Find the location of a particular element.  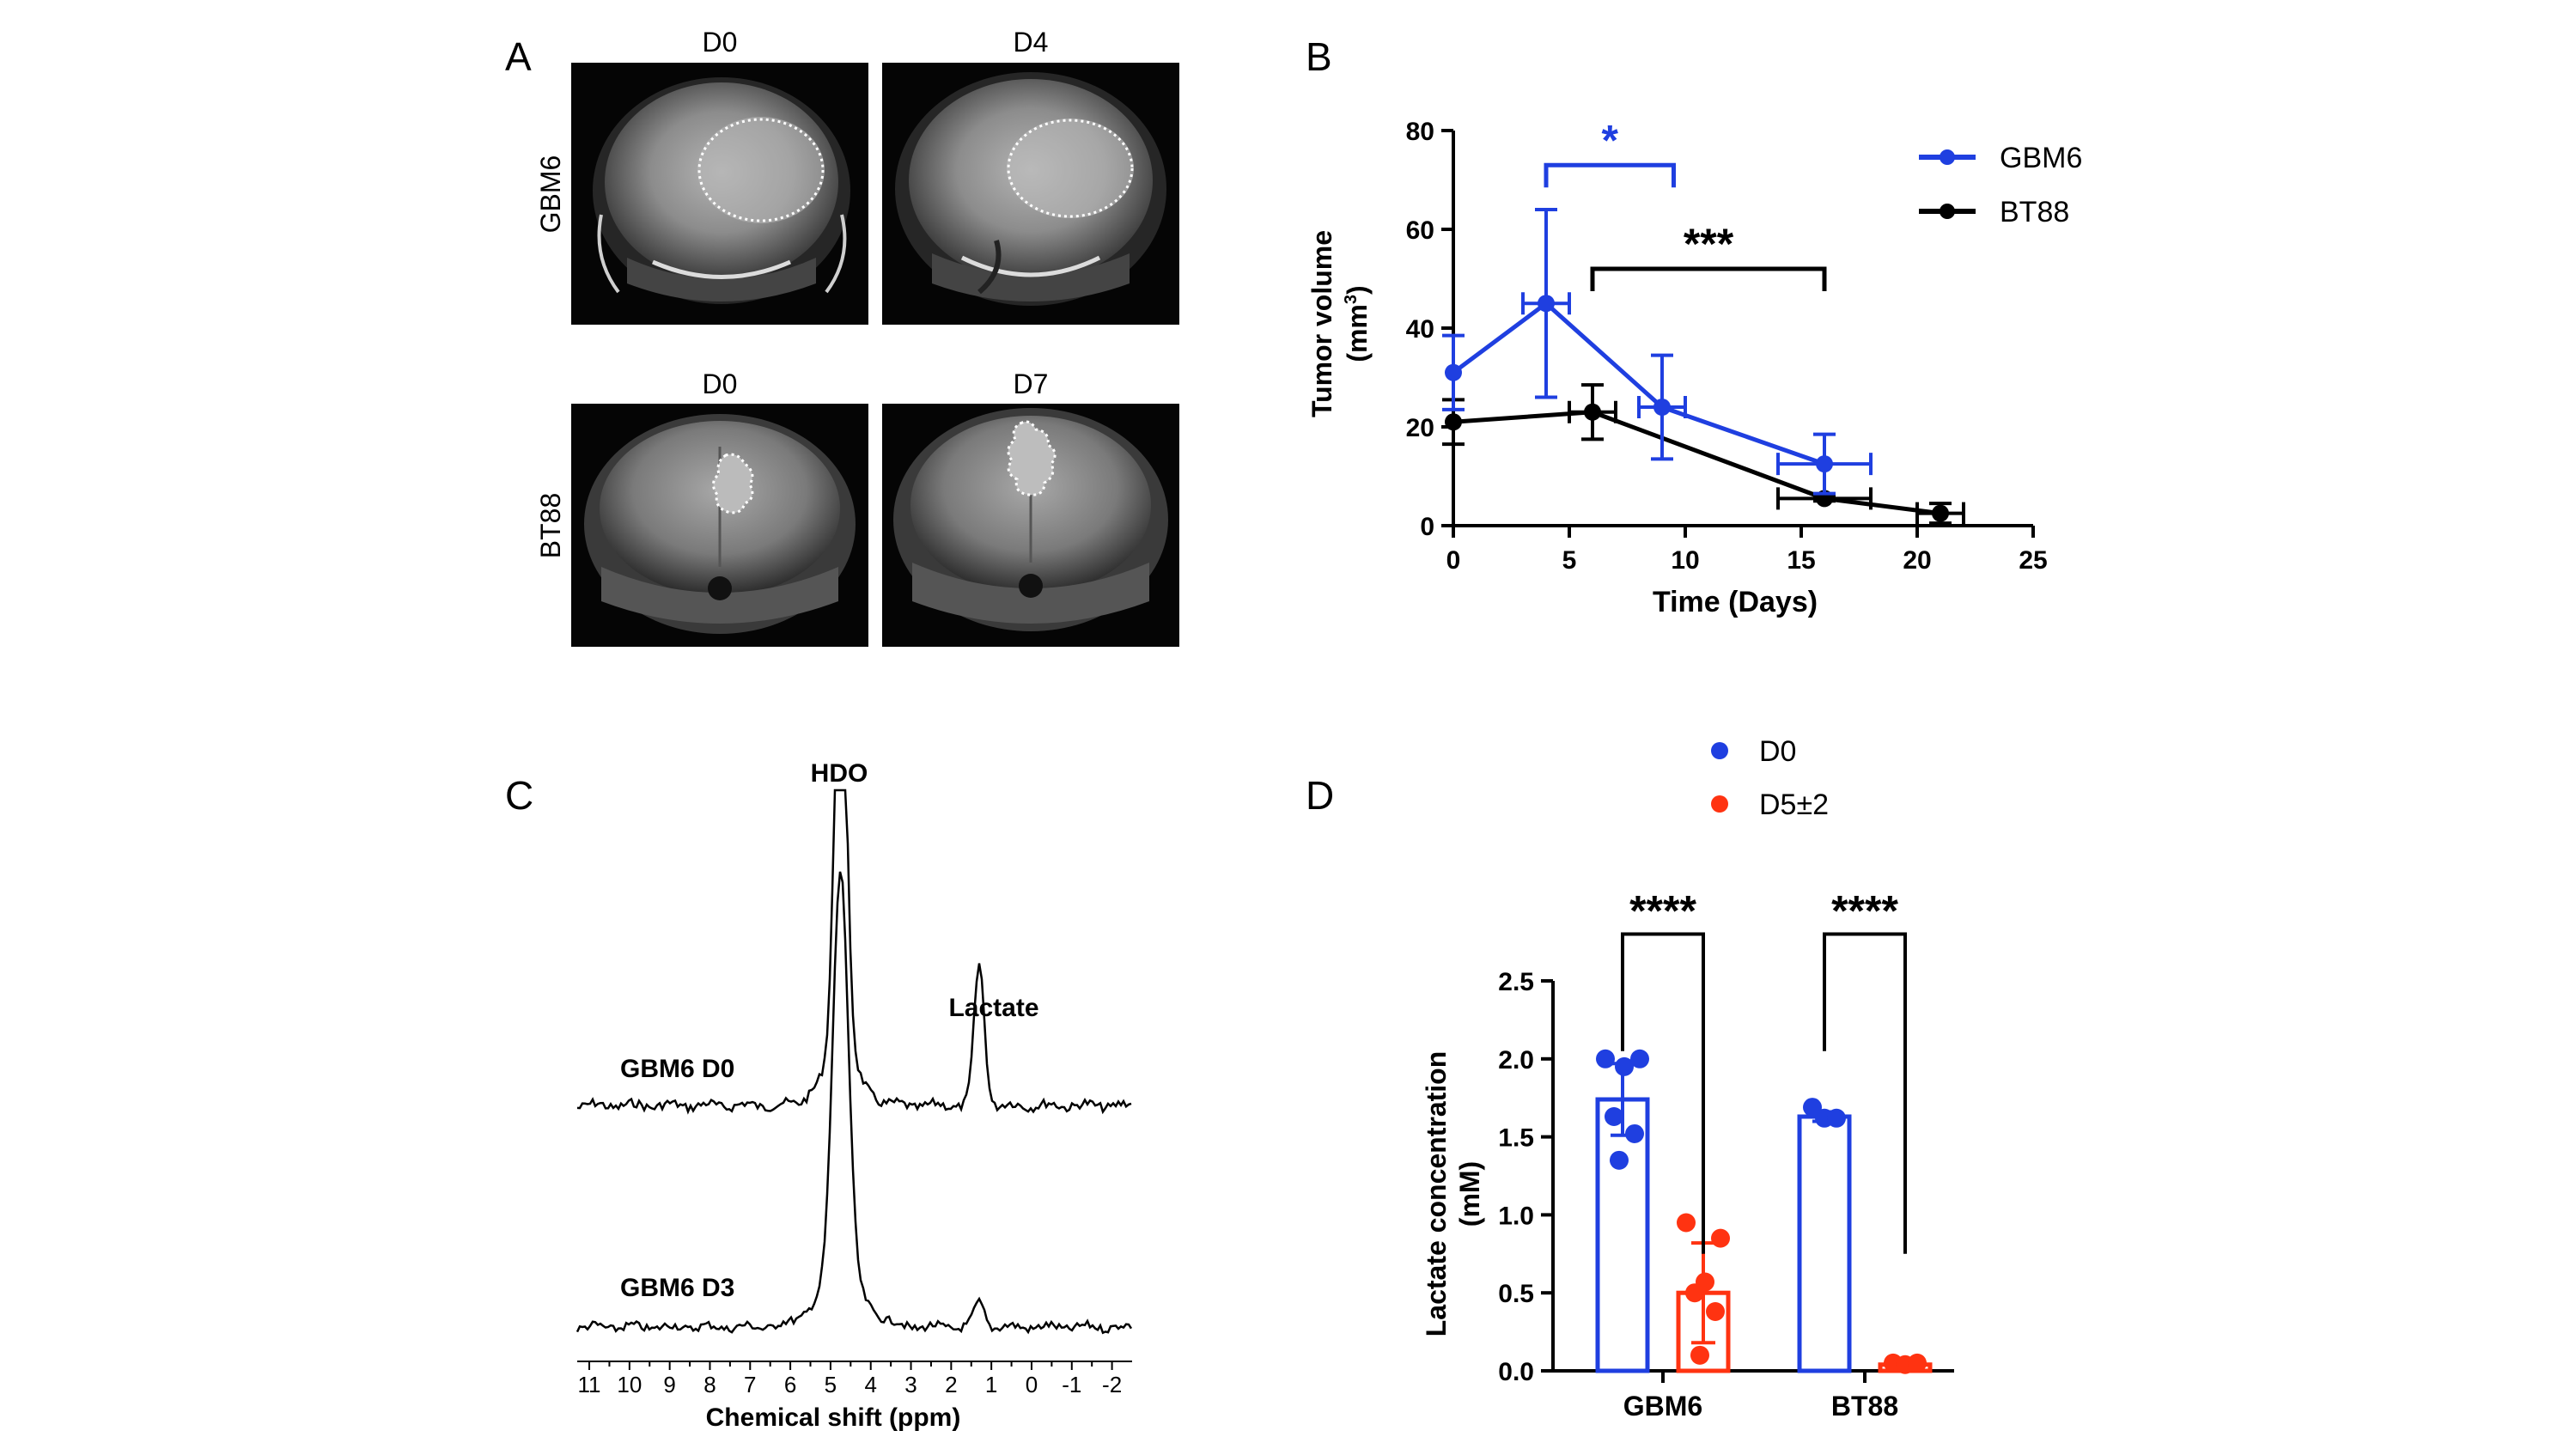

x-tick-label: 11 is located at coordinates (589, 1384).